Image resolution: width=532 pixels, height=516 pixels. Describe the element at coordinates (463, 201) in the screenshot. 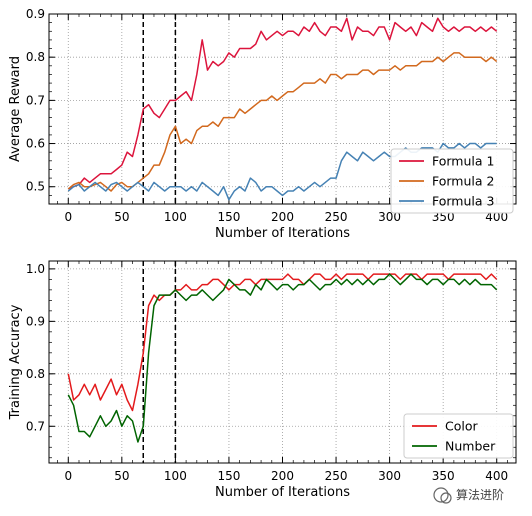

I see `legend-entry-label: Formula 3` at that location.